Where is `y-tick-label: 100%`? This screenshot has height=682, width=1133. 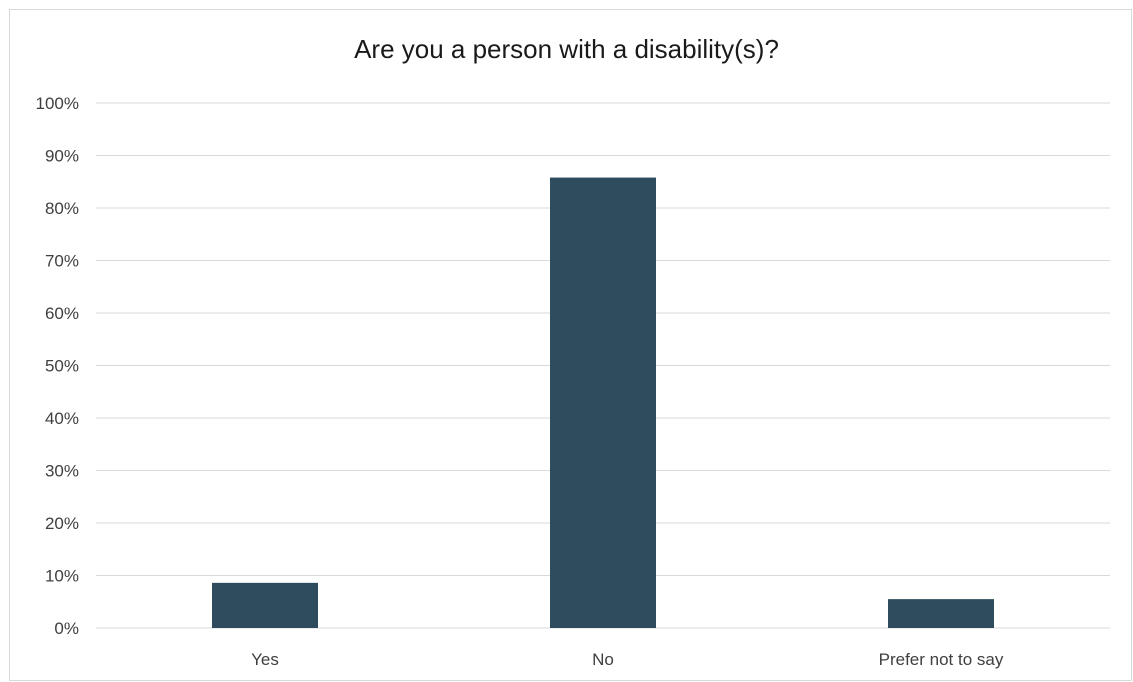 y-tick-label: 100% is located at coordinates (57, 103).